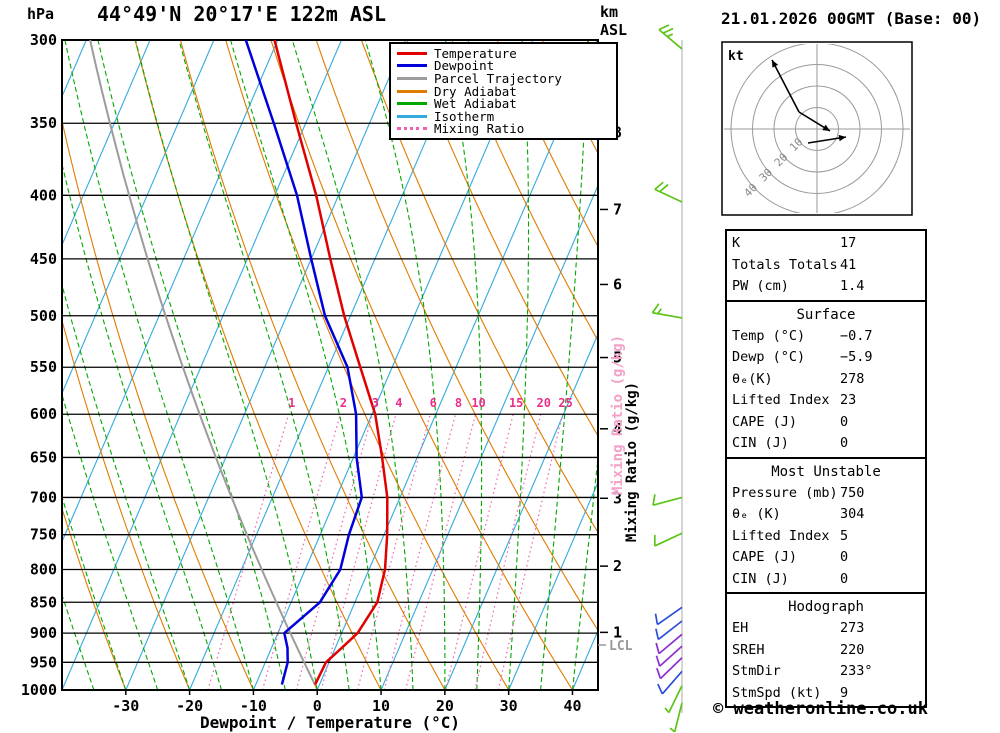  Describe the element at coordinates (777, 692) in the screenshot. I see `stat-label: StmSpd (kt)` at that location.